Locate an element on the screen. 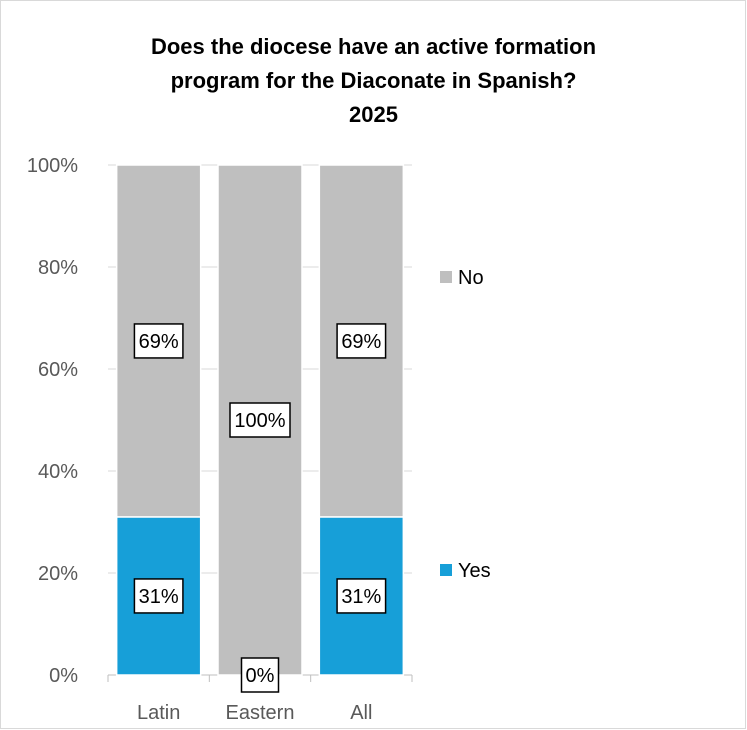 The height and width of the screenshot is (730, 747). data-label-no-eastern: 100% is located at coordinates (259, 421).